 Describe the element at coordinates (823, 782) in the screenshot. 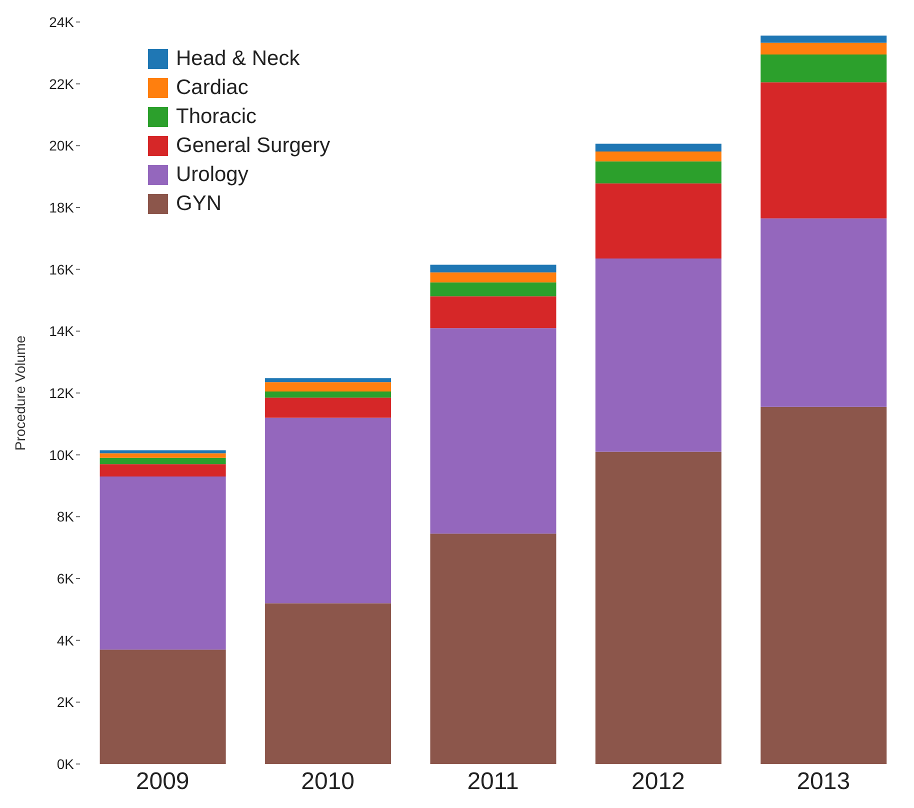

I see `x-tick-label: 2013` at that location.